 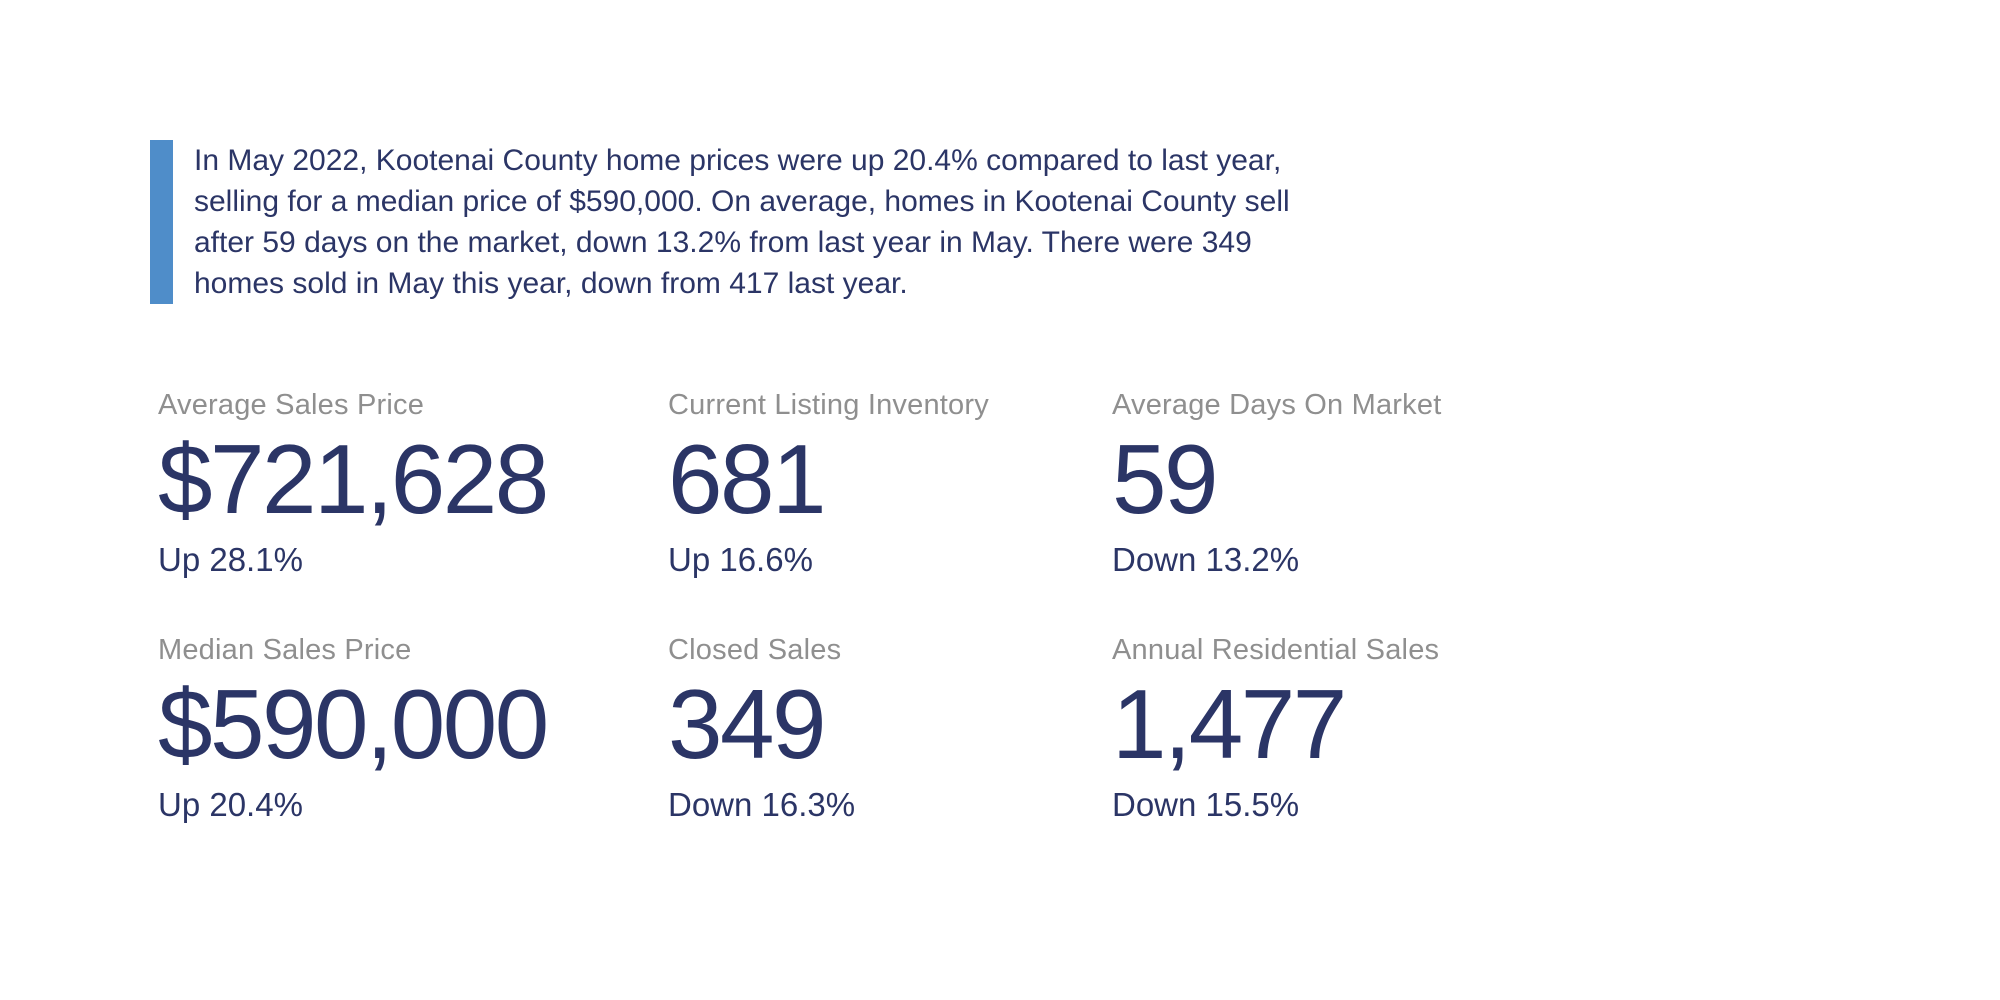 I want to click on stat-label: Annual Residential Sales, so click(x=1276, y=650).